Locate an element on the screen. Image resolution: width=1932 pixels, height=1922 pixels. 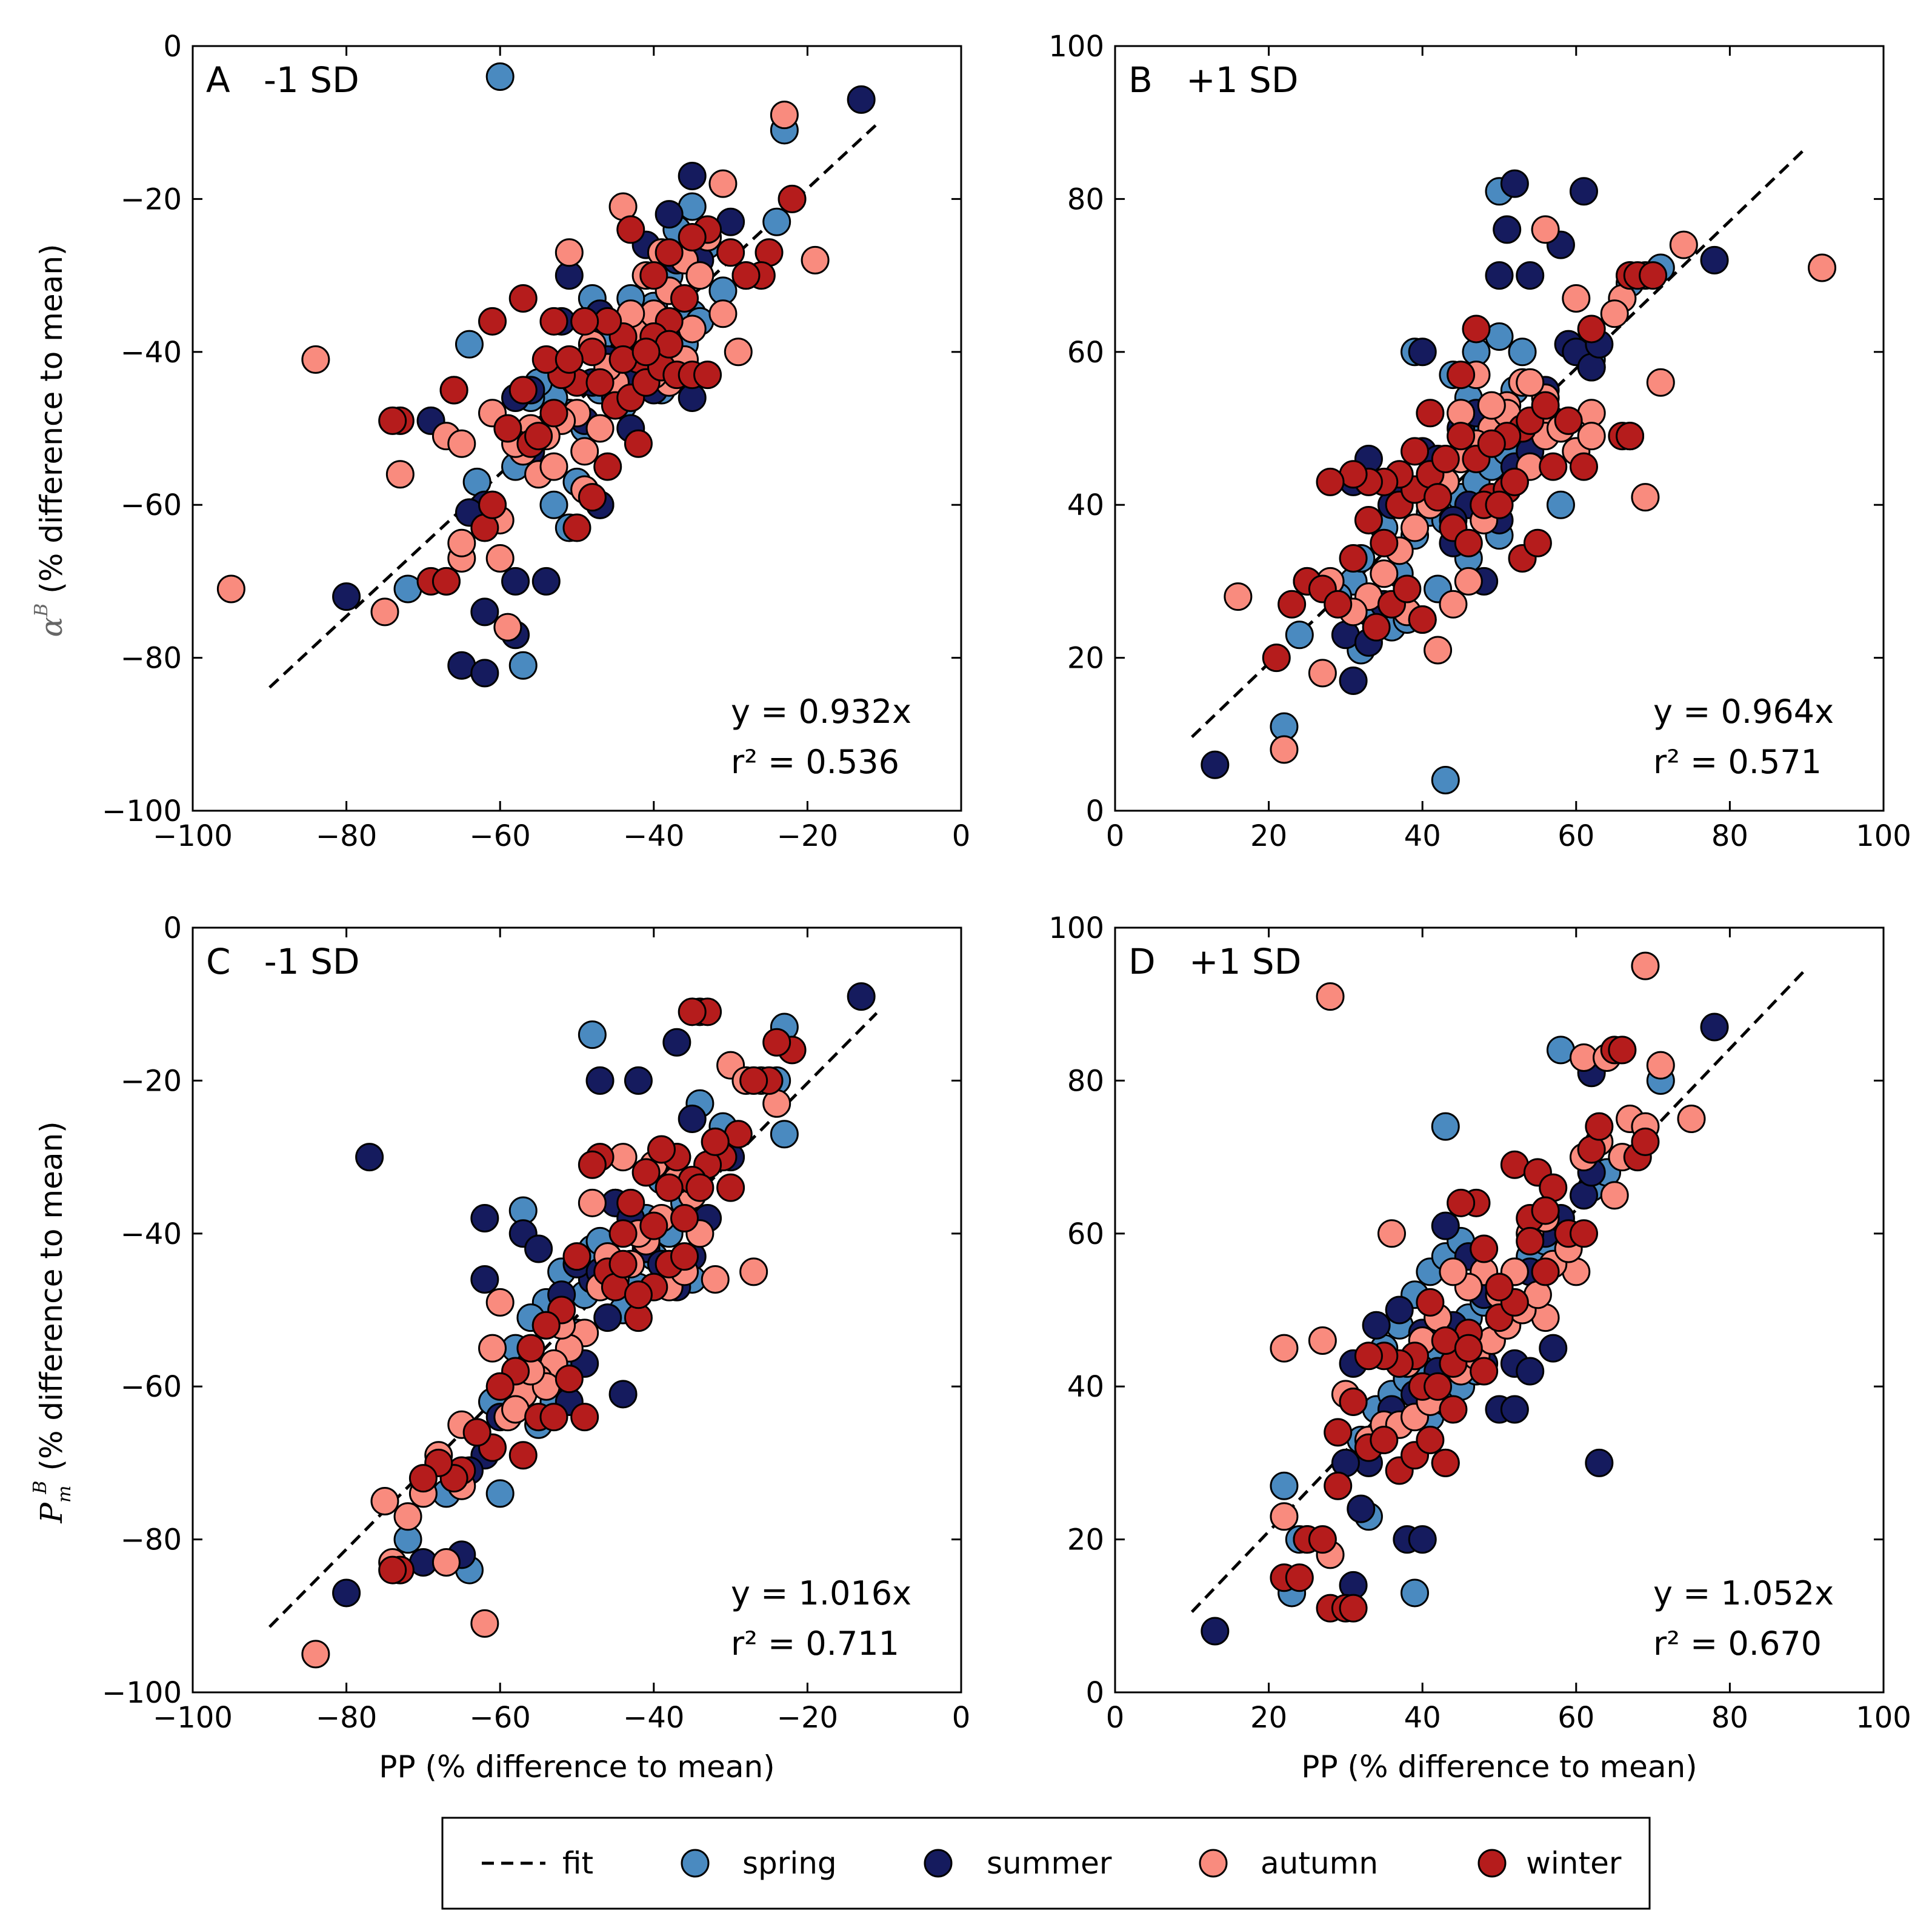
legend-summer-marker is located at coordinates (938, 1863).